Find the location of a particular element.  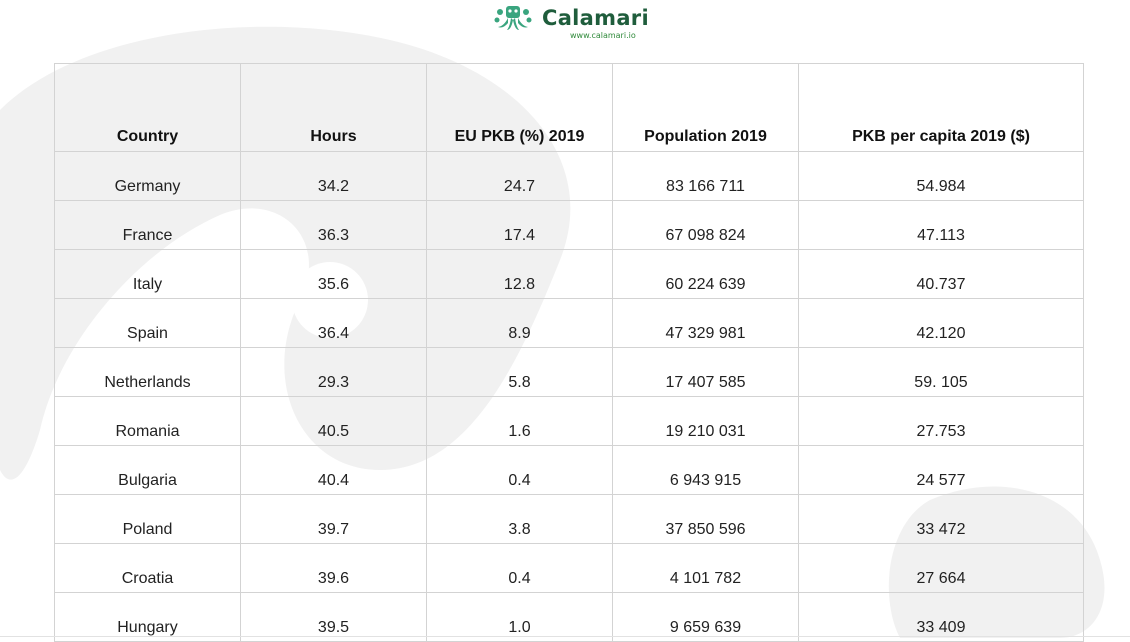

cell-hours: 34.2 is located at coordinates (333, 176).